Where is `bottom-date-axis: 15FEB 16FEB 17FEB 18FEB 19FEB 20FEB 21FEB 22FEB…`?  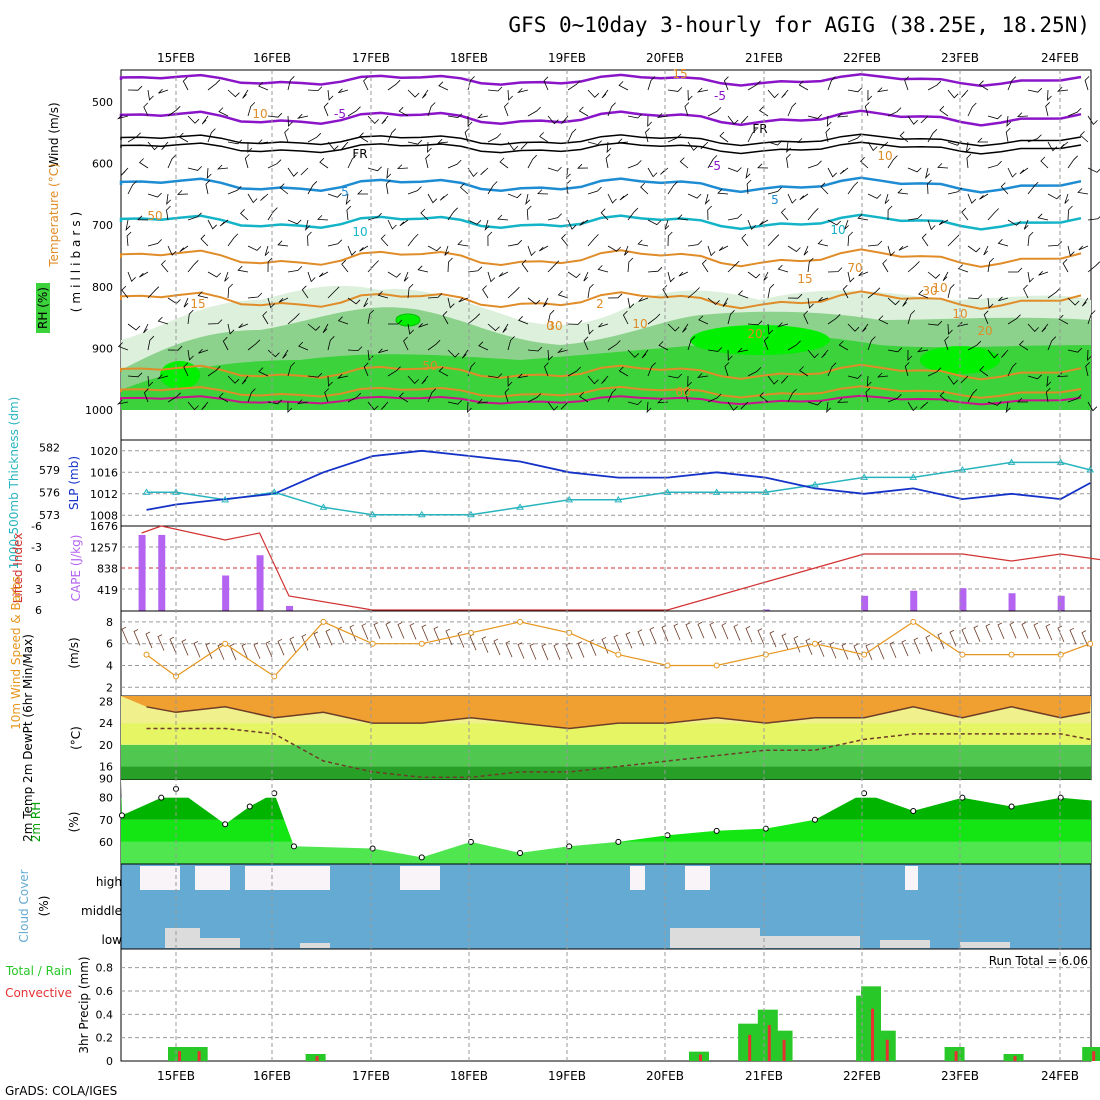
bottom-date-axis: 15FEB 16FEB 17FEB 18FEB 19FEB 20FEB 21FEB 22FEB… is located at coordinates (618, 1076).